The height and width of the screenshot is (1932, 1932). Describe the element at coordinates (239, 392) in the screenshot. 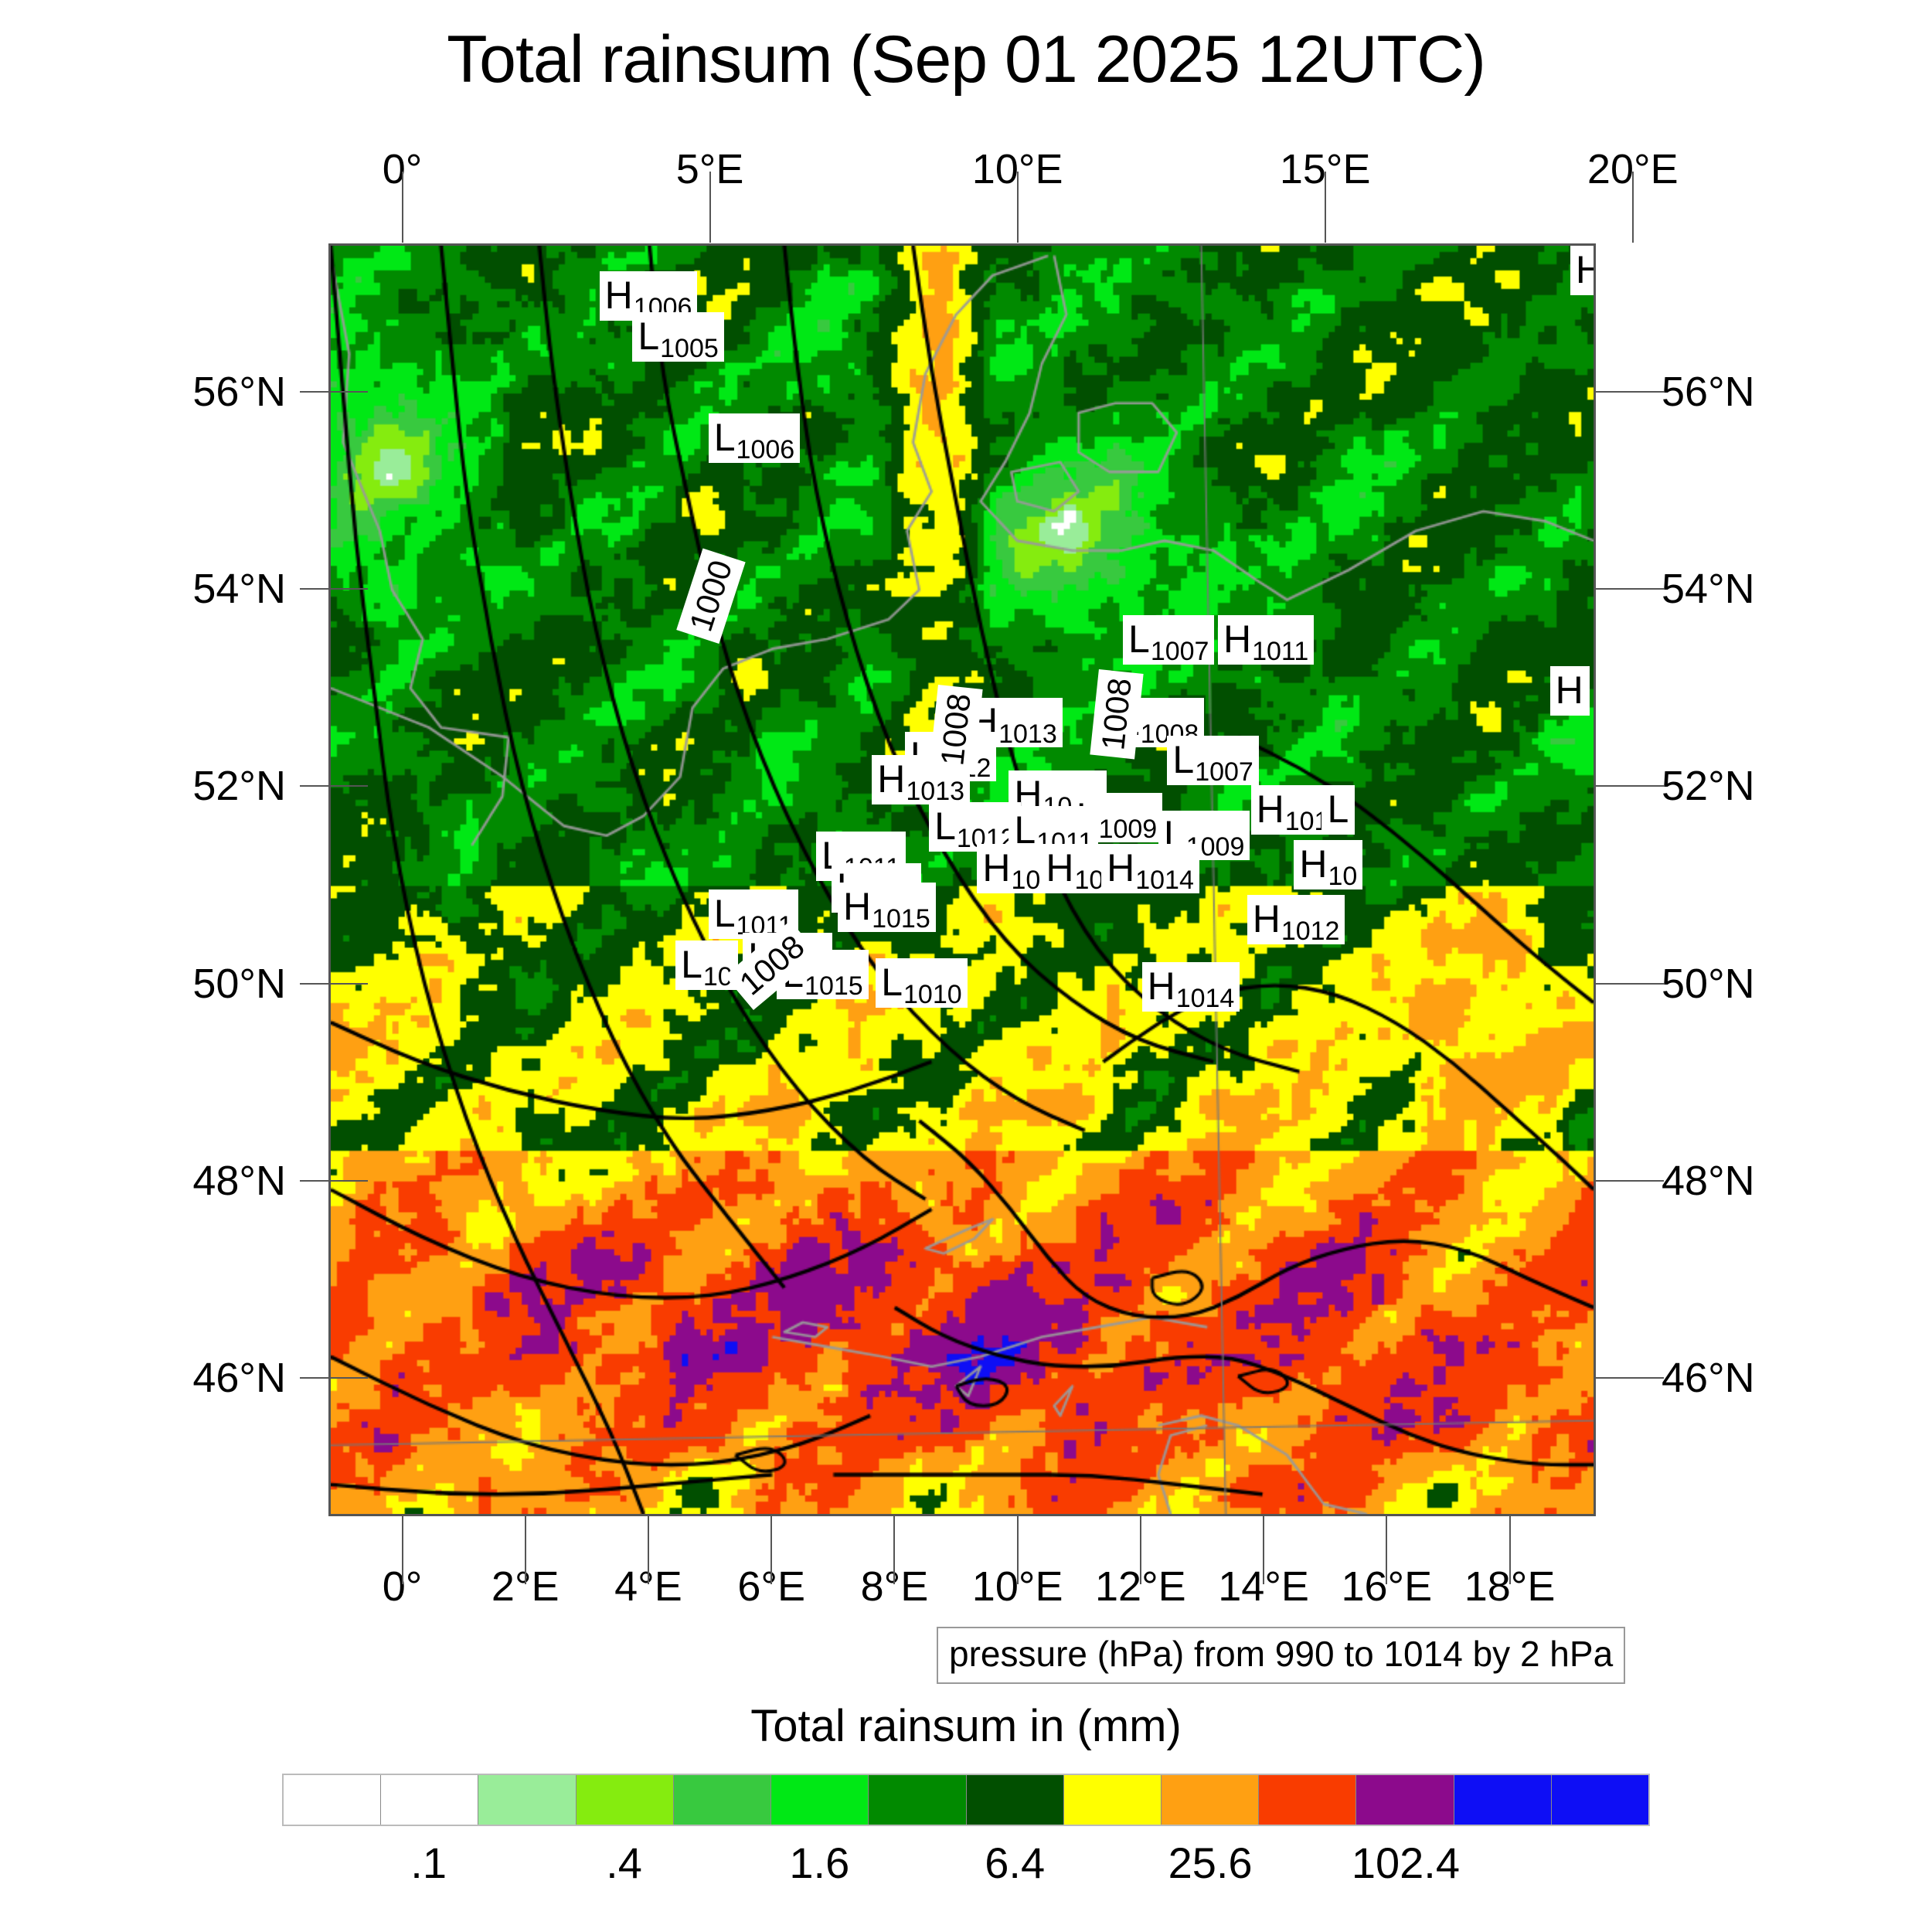

I see `lat-tick-left-0: 56°N` at that location.